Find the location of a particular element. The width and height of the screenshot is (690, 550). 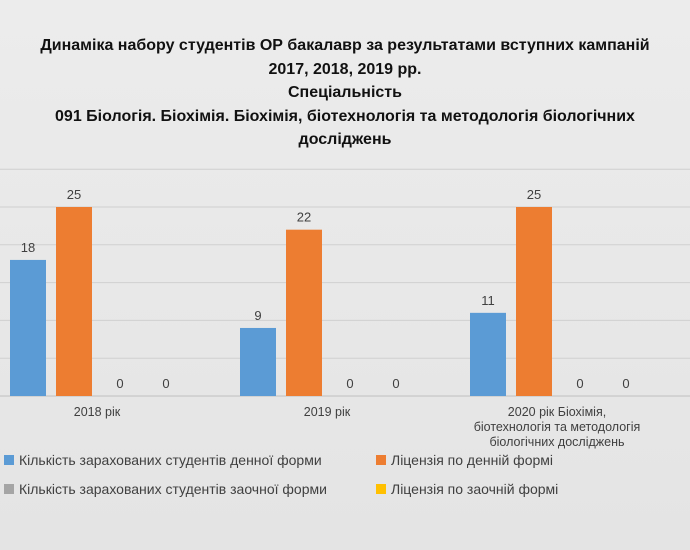

legend-item-series-1: Ліцензія по денній формі is located at coordinates (464, 460).